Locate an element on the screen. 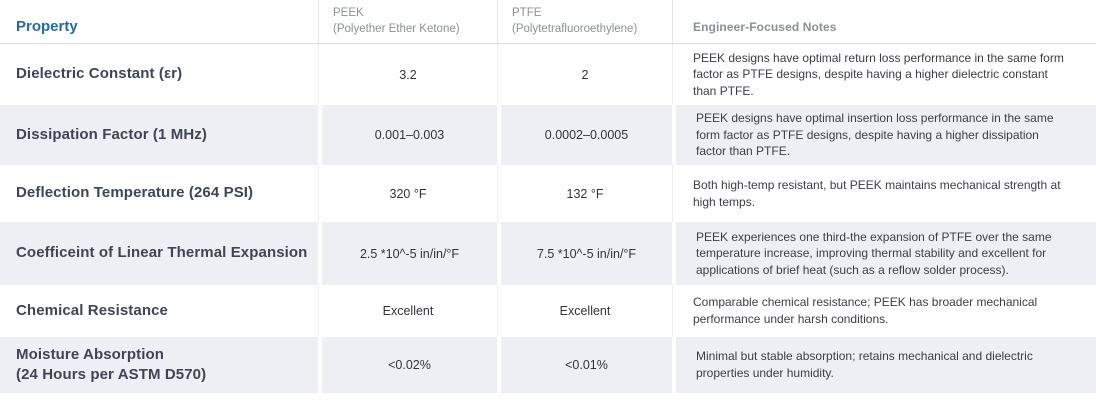  peek-value-cell: 320 °F is located at coordinates (407, 193).